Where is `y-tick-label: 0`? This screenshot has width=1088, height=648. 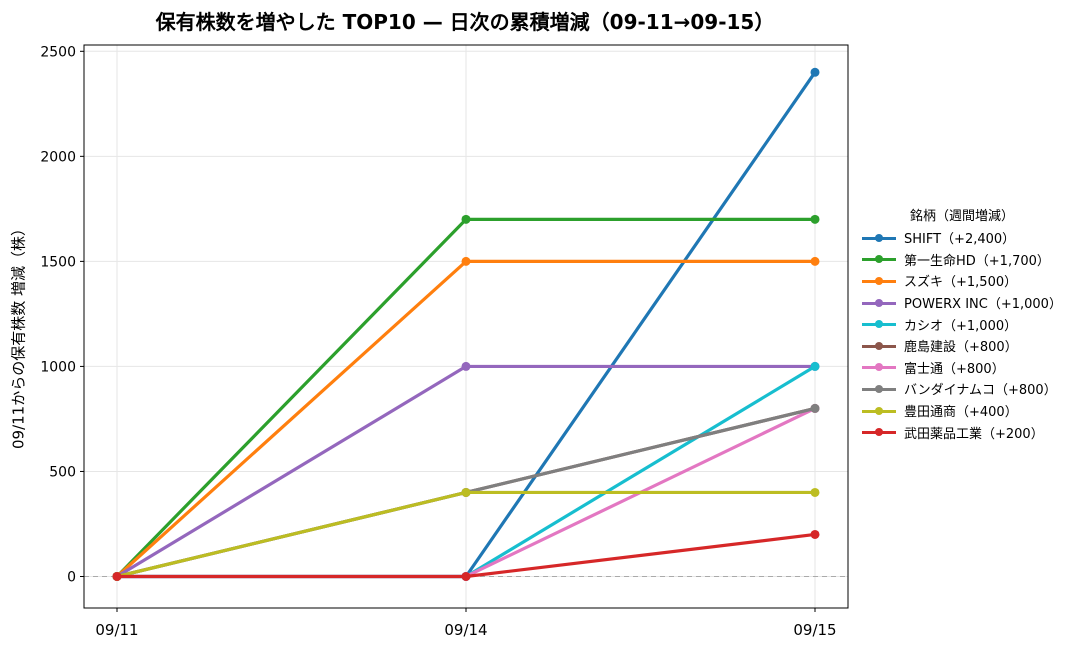
y-tick-label: 0 is located at coordinates (71, 577).